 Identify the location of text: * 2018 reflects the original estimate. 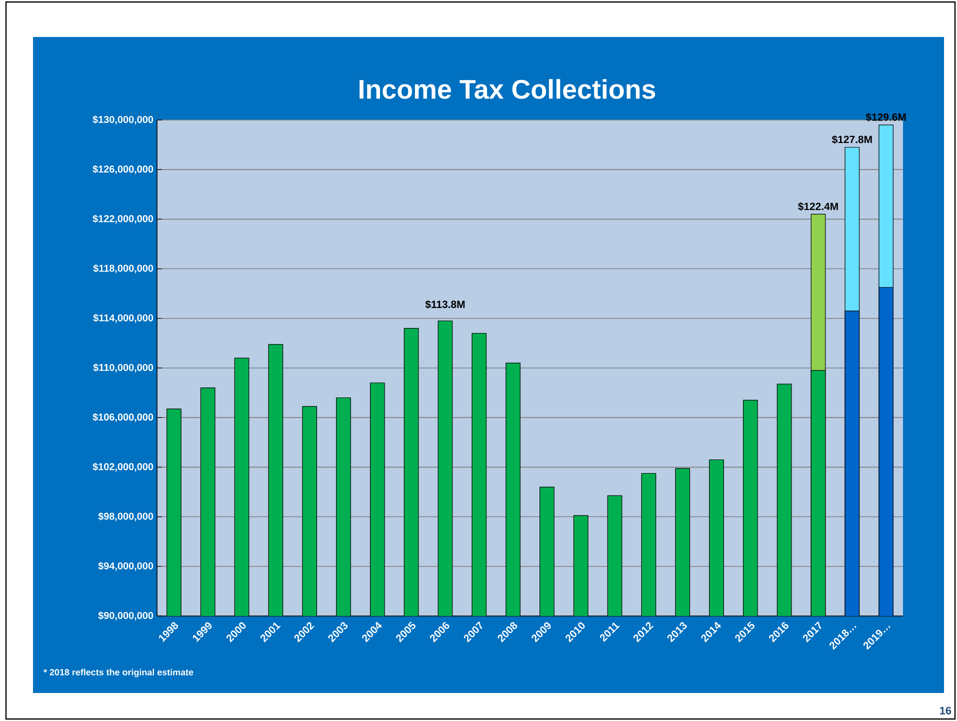
(119, 673).